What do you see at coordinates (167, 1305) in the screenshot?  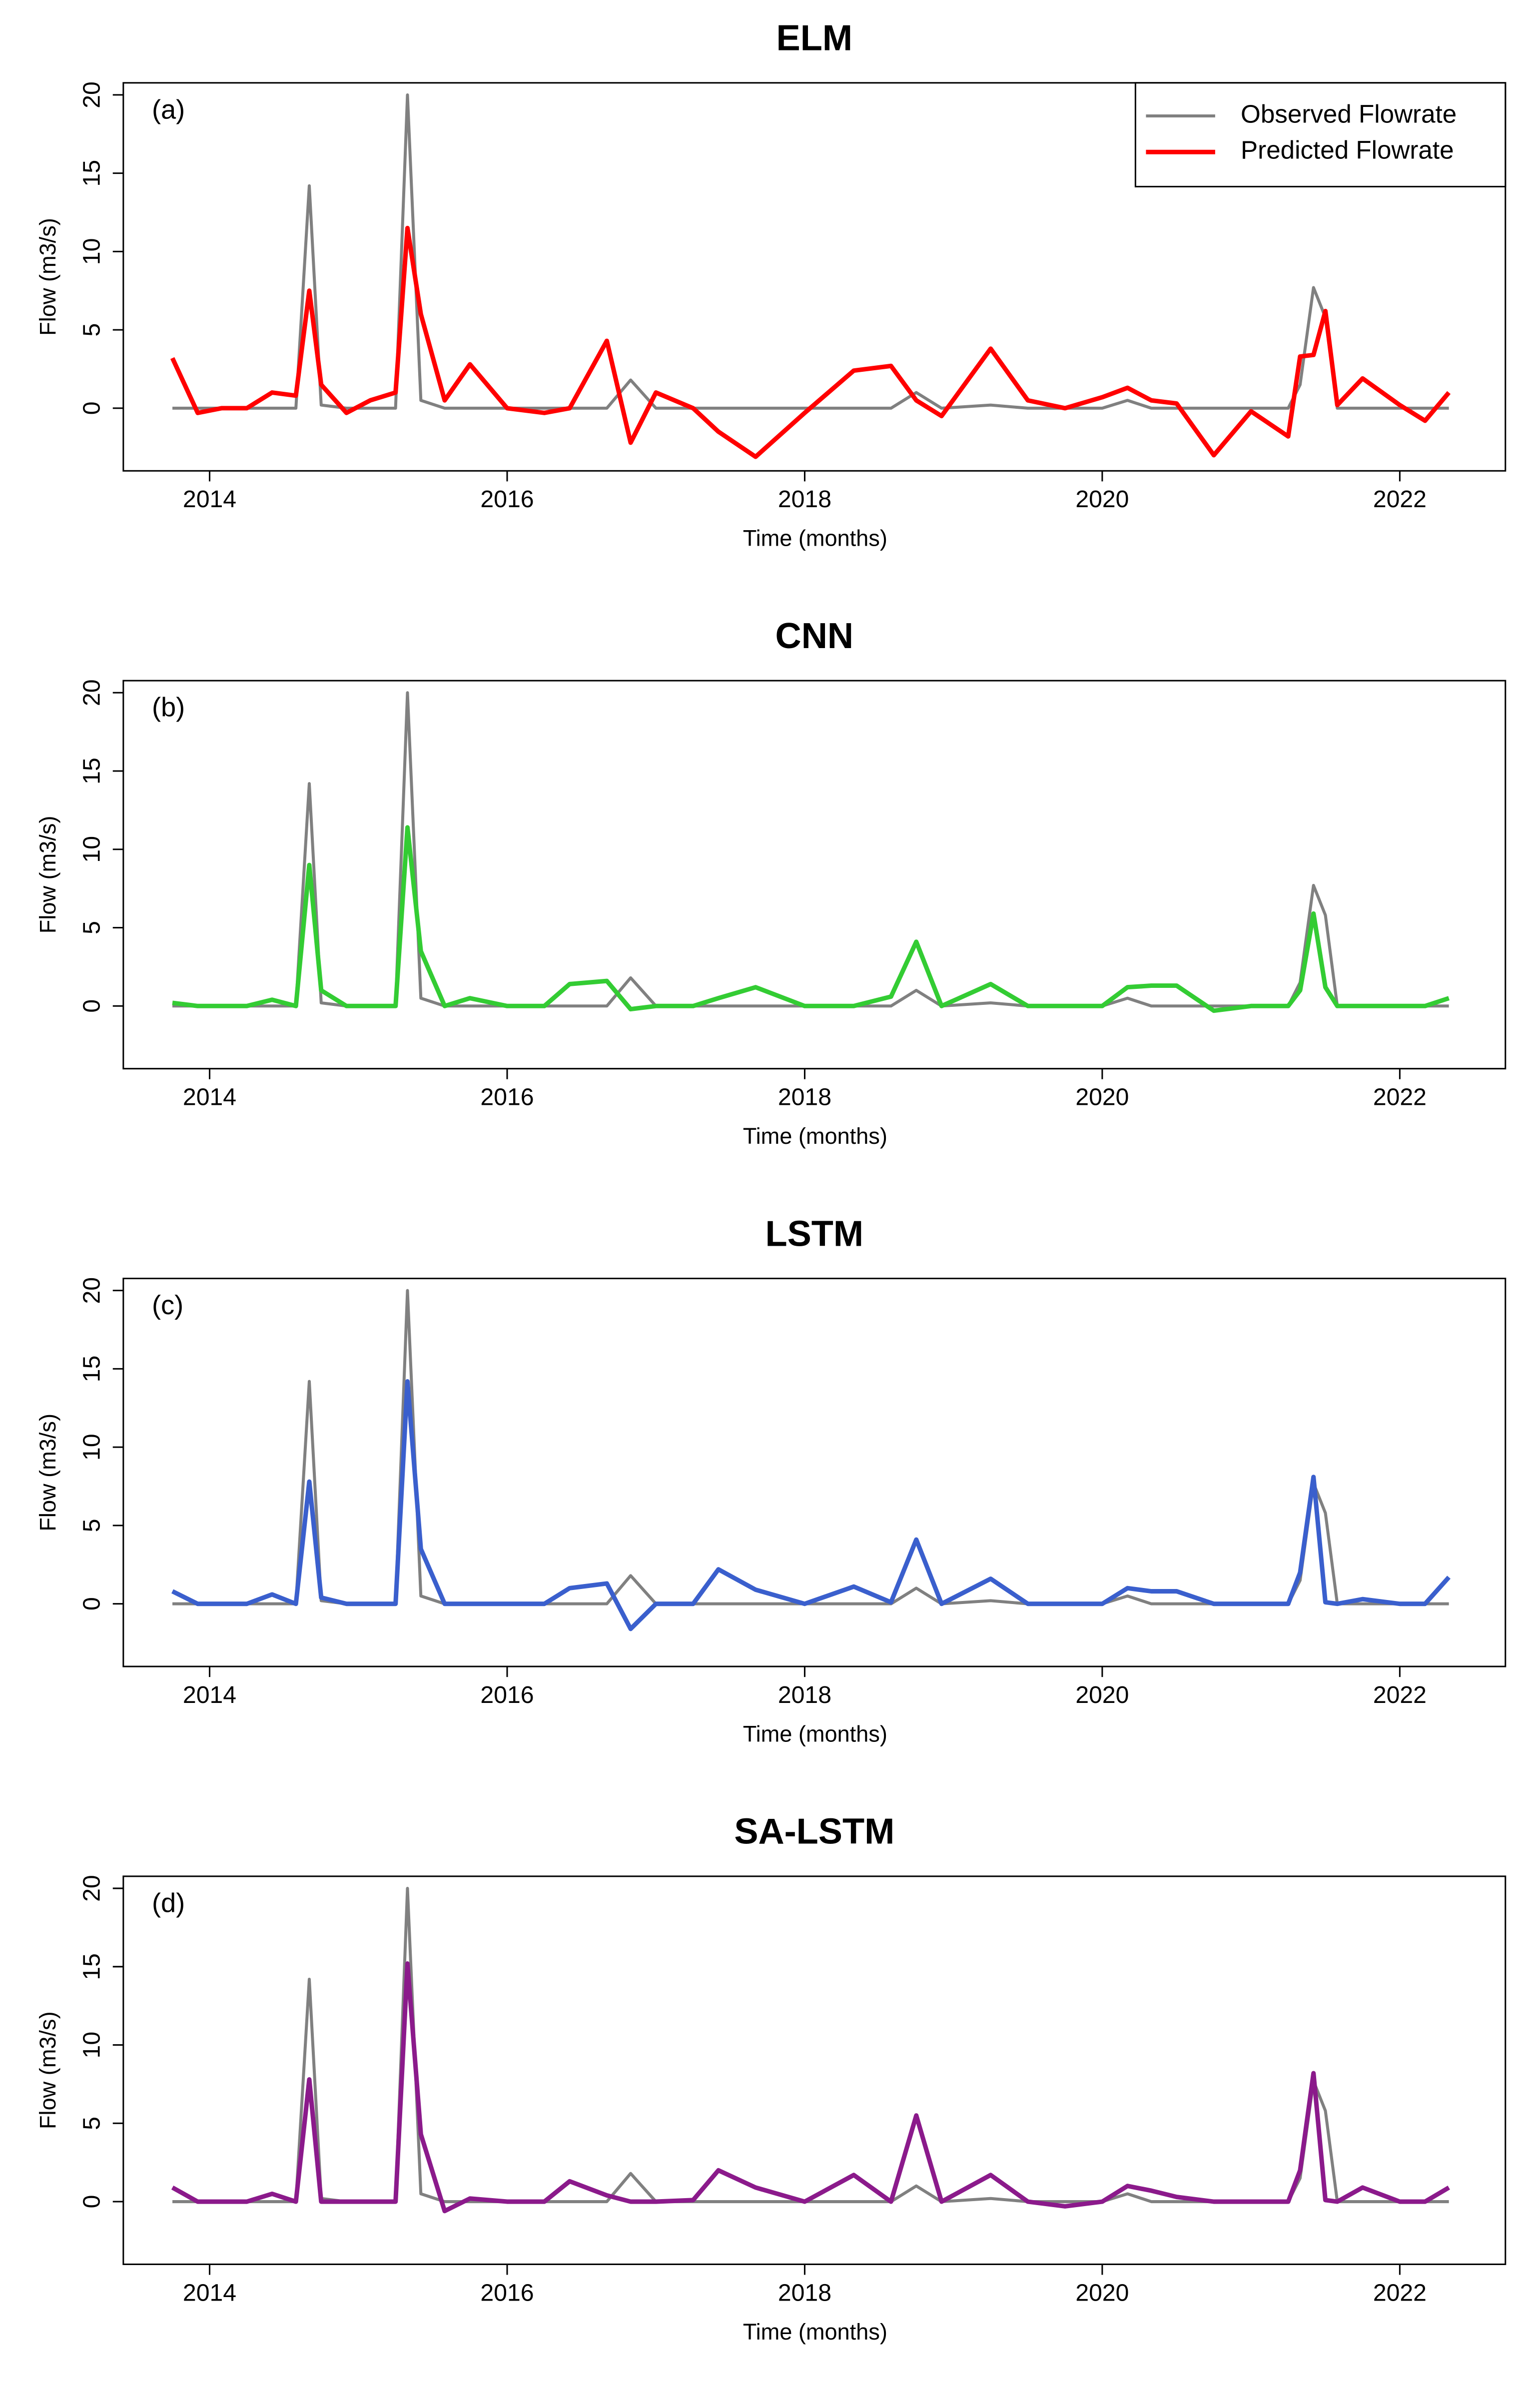 I see `panel-label: (c)` at bounding box center [167, 1305].